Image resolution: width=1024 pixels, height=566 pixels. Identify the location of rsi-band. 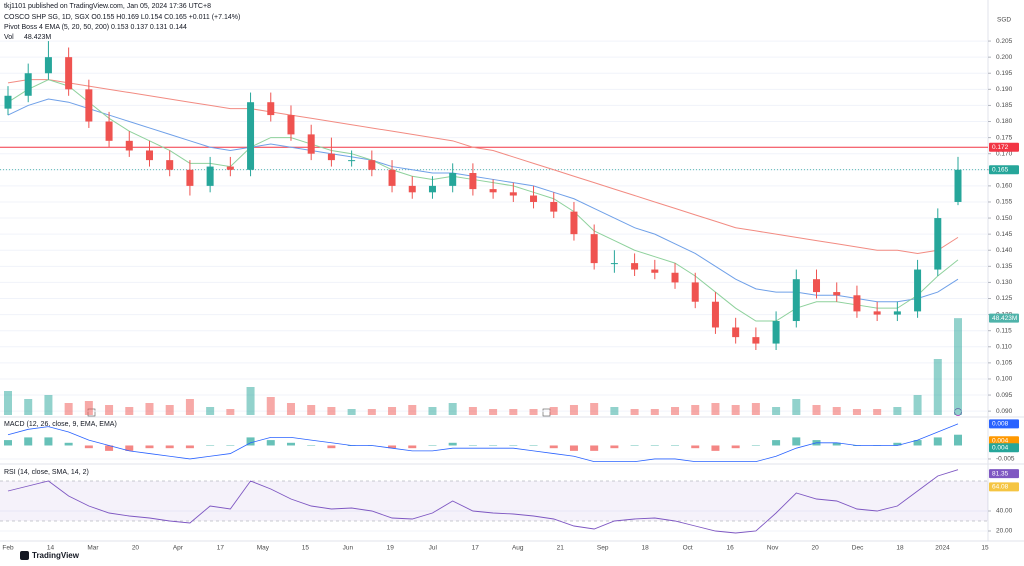
(494, 501).